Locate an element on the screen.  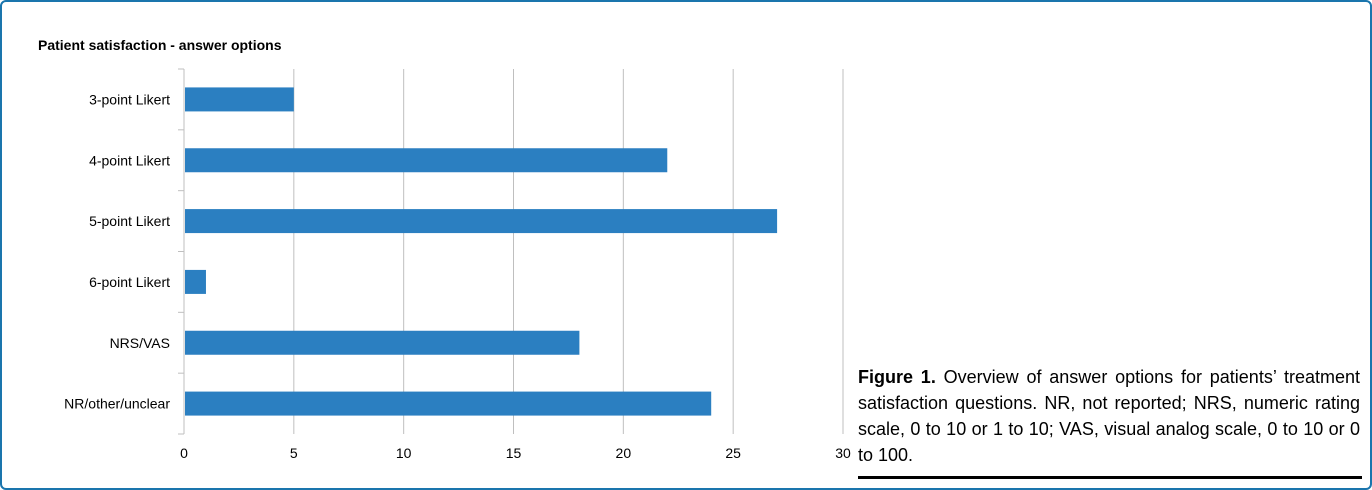
x-tick-label: 30 is located at coordinates (843, 453).